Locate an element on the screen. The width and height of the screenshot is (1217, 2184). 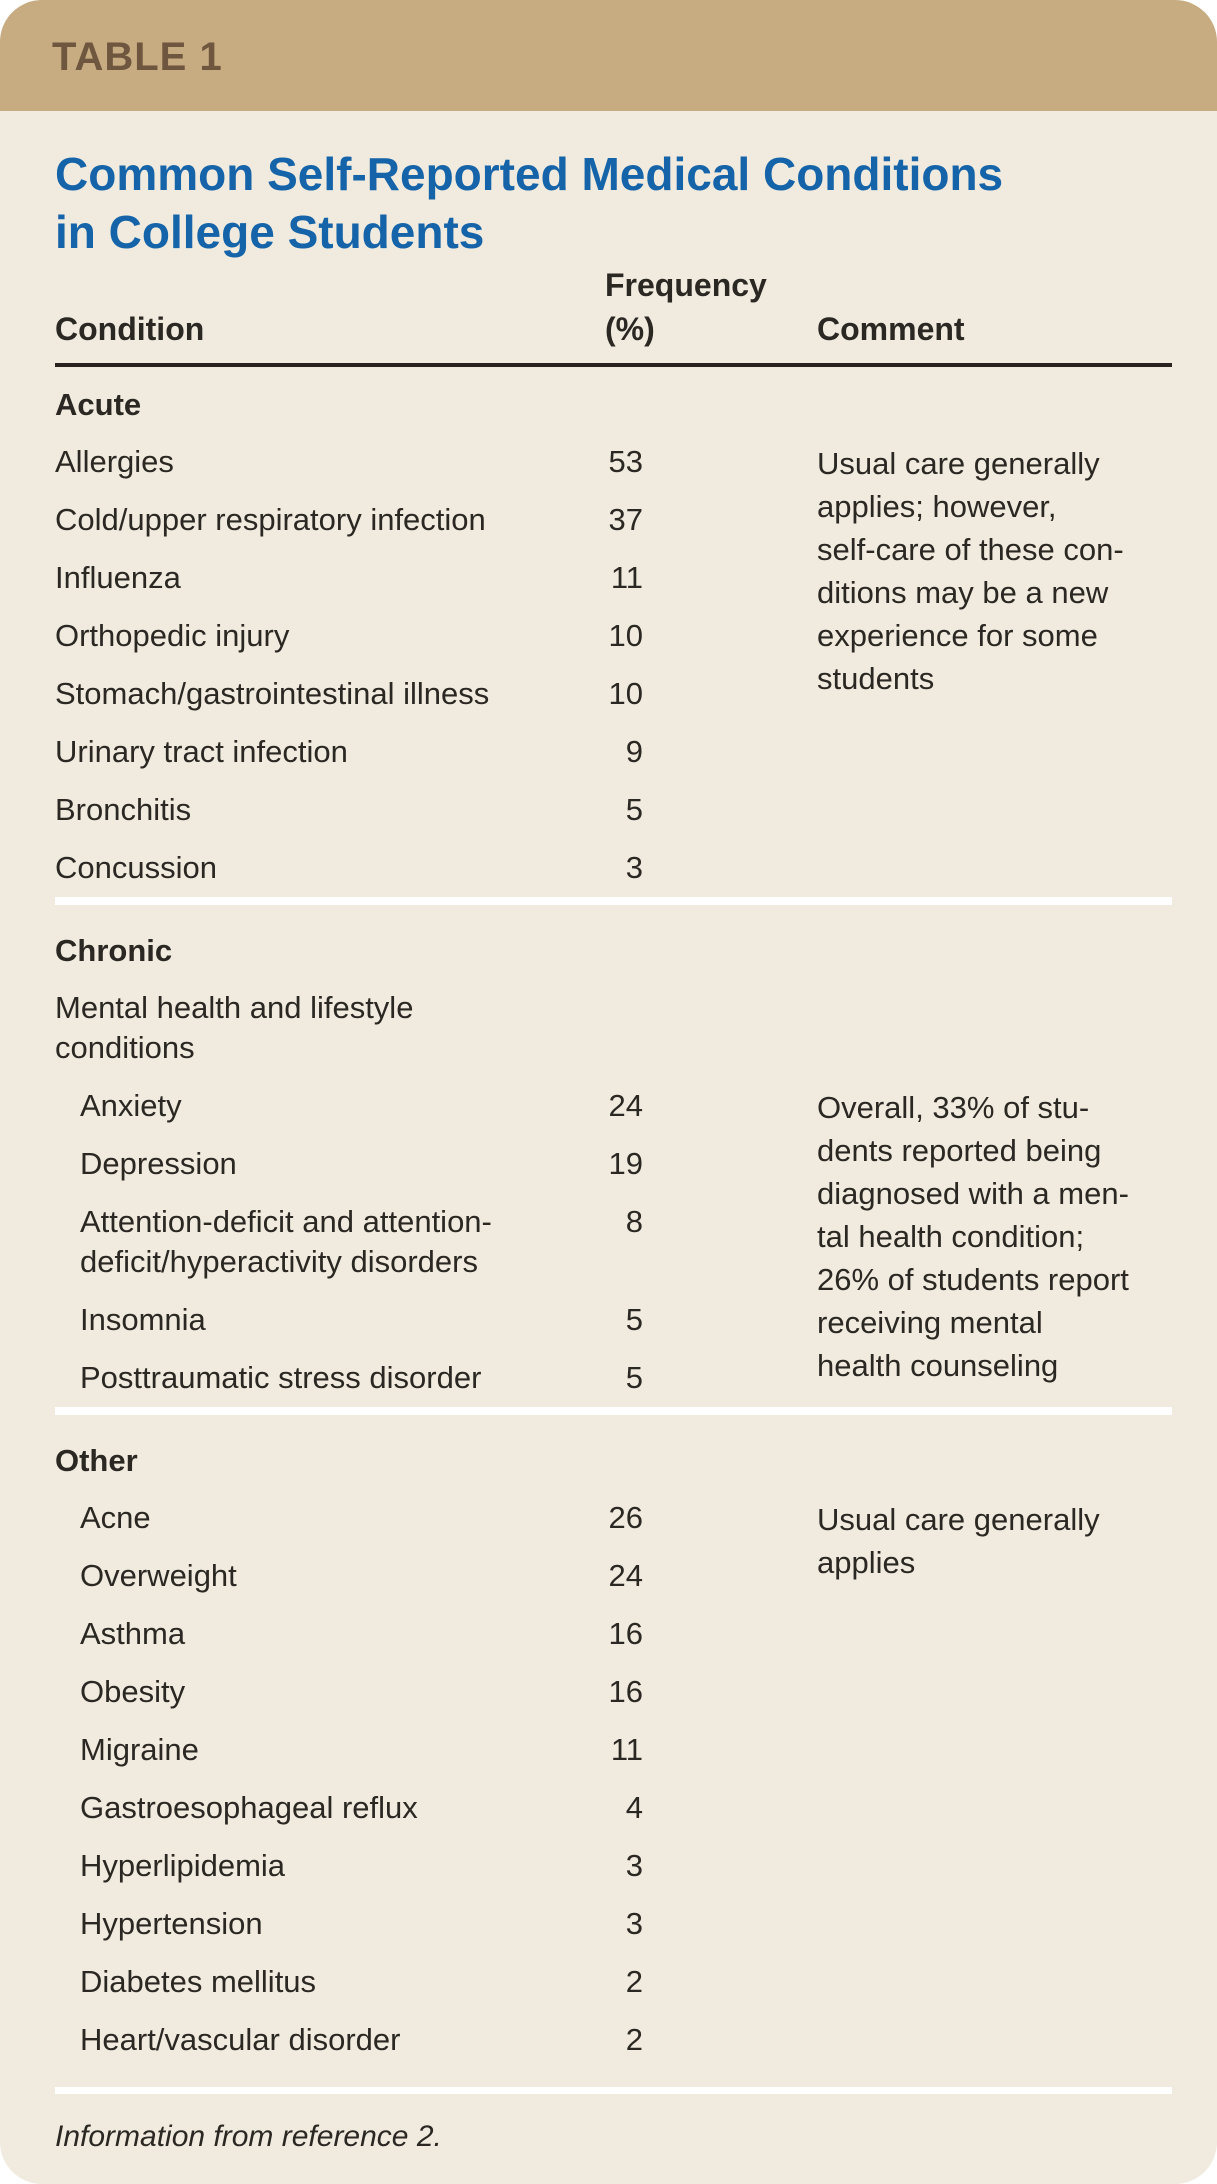
section-header-row: Acute is located at coordinates (613, 399).